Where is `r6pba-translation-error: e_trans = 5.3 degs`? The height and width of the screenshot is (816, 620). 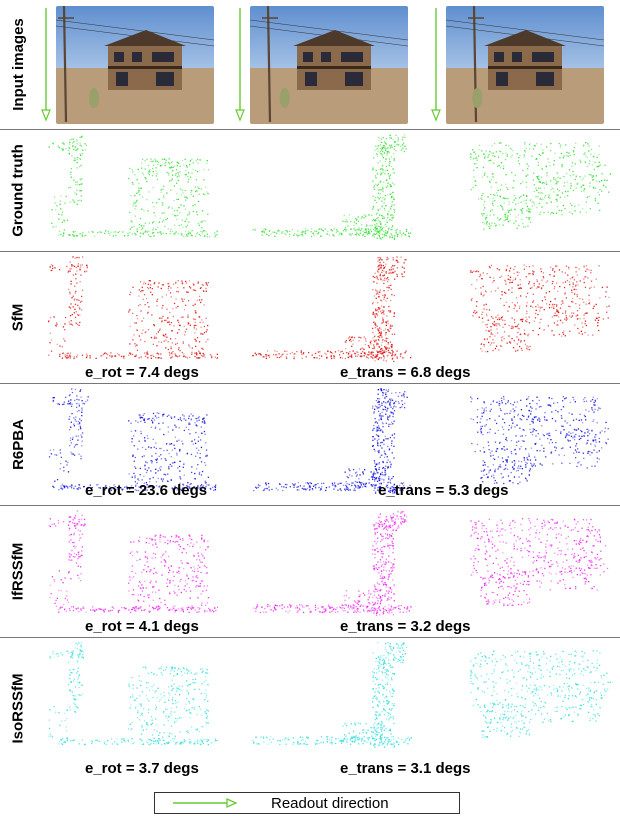 r6pba-translation-error: e_trans = 5.3 degs is located at coordinates (443, 490).